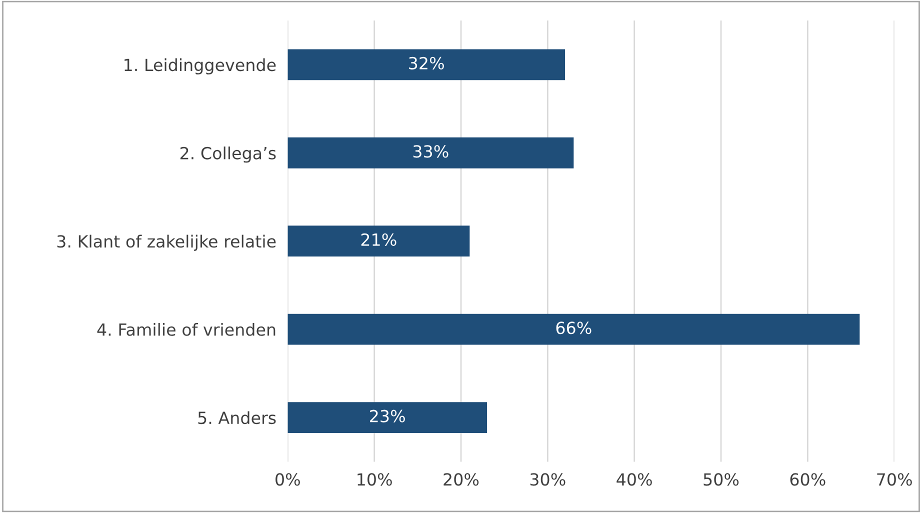 The image size is (922, 513). Describe the element at coordinates (808, 479) in the screenshot. I see `x-tick-label: 60%` at that location.